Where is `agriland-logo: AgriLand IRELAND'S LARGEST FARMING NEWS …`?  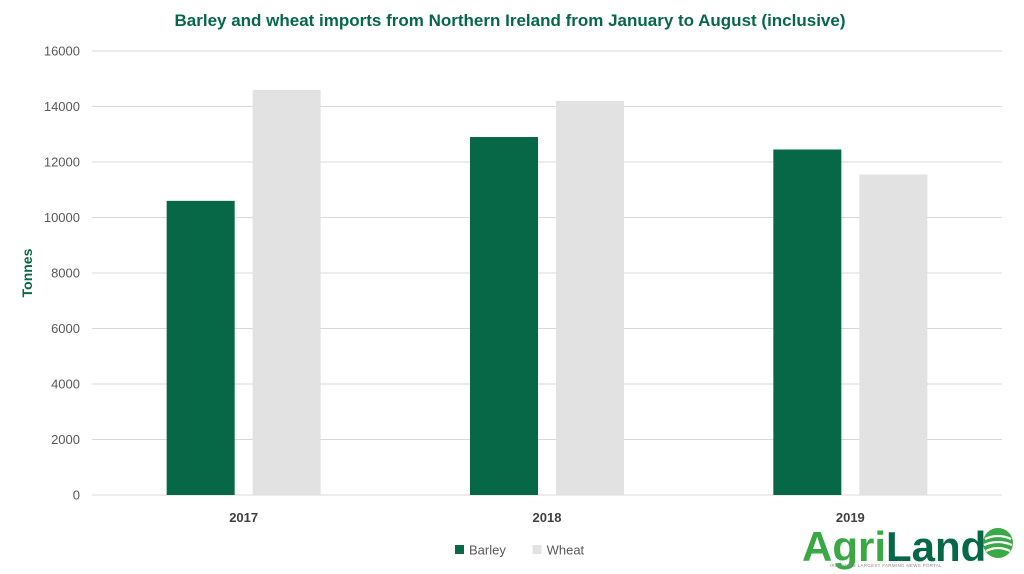
agriland-logo: AgriLand IRELAND'S LARGEST FARMING NEWS … is located at coordinates (907, 546).